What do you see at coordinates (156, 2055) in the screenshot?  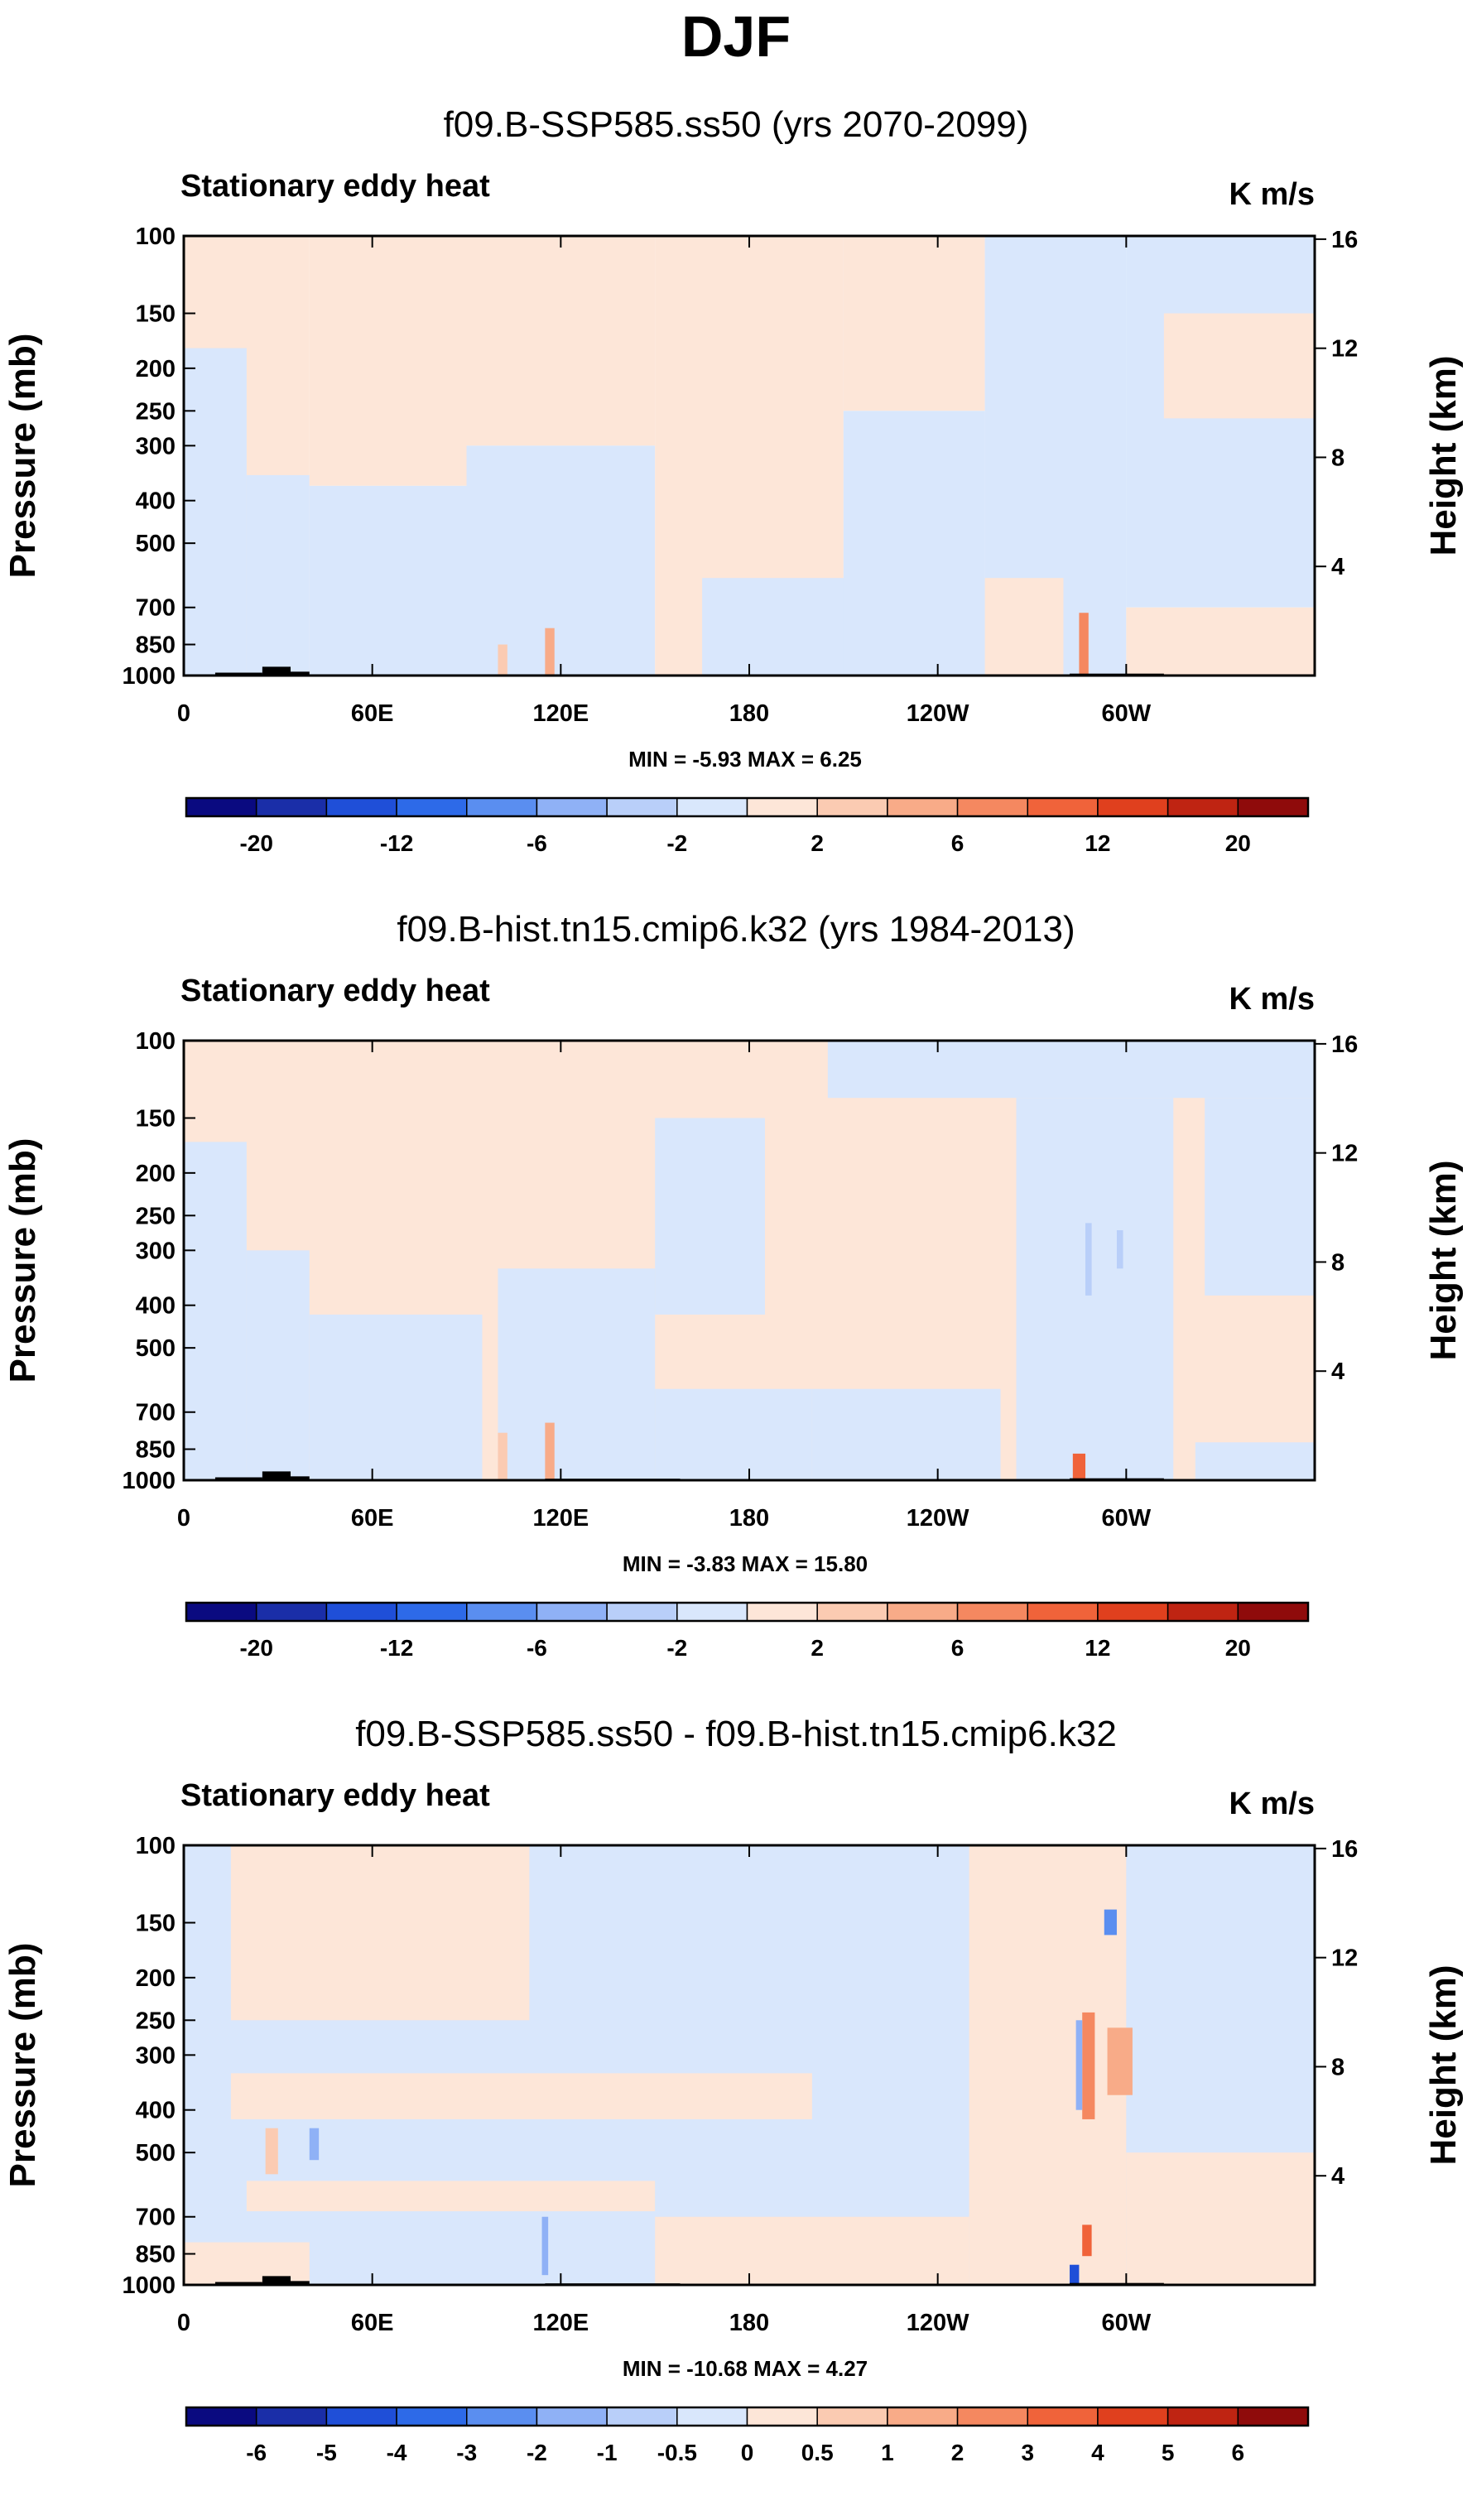 I see `y-tick-label: 300` at bounding box center [156, 2055].